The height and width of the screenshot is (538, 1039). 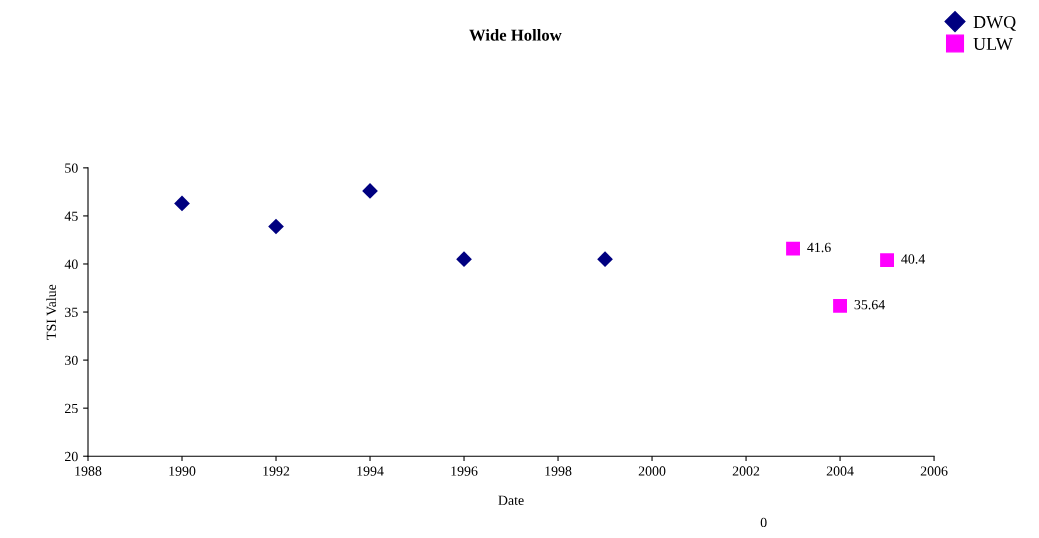 What do you see at coordinates (71, 456) in the screenshot?
I see `y-tick-label: 20` at bounding box center [71, 456].